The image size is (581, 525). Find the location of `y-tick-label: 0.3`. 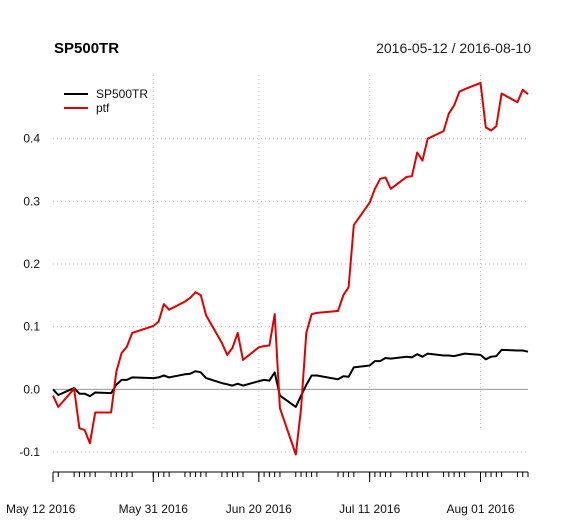

y-tick-label: 0.3 is located at coordinates (31, 201).